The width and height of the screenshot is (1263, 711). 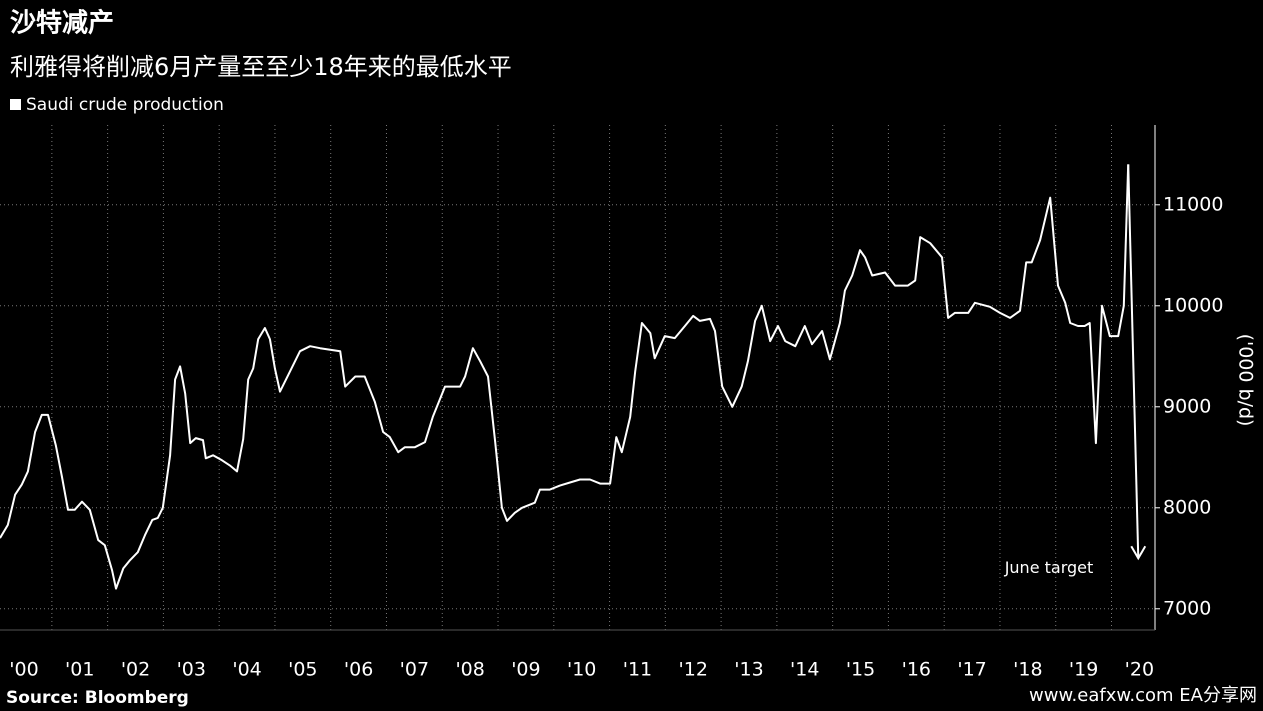 I want to click on chart-title: 沙特减产, so click(x=62, y=23).